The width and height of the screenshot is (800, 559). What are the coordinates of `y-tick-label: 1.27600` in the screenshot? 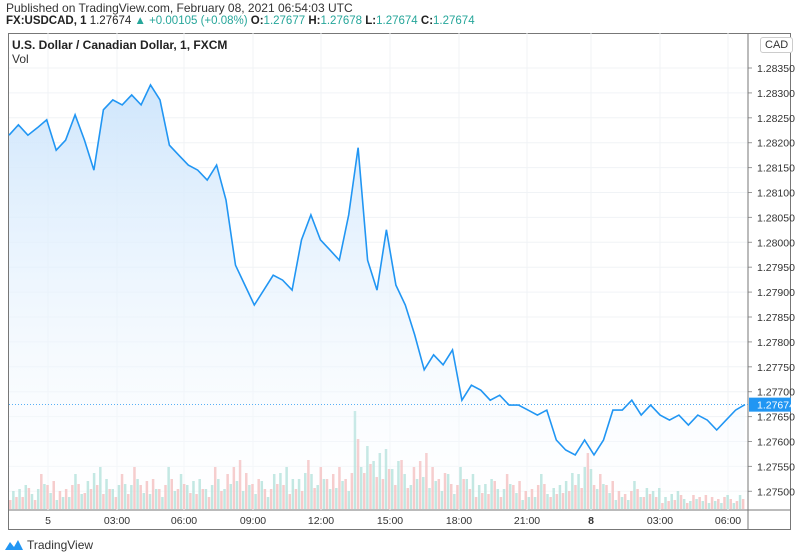 It's located at (776, 443).